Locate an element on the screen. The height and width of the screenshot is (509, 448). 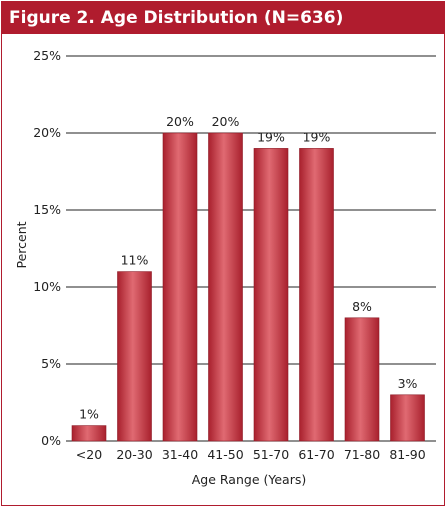
y-axis-ticks: 0% 5% 10% 15% 20% 25% is located at coordinates (47, 248).